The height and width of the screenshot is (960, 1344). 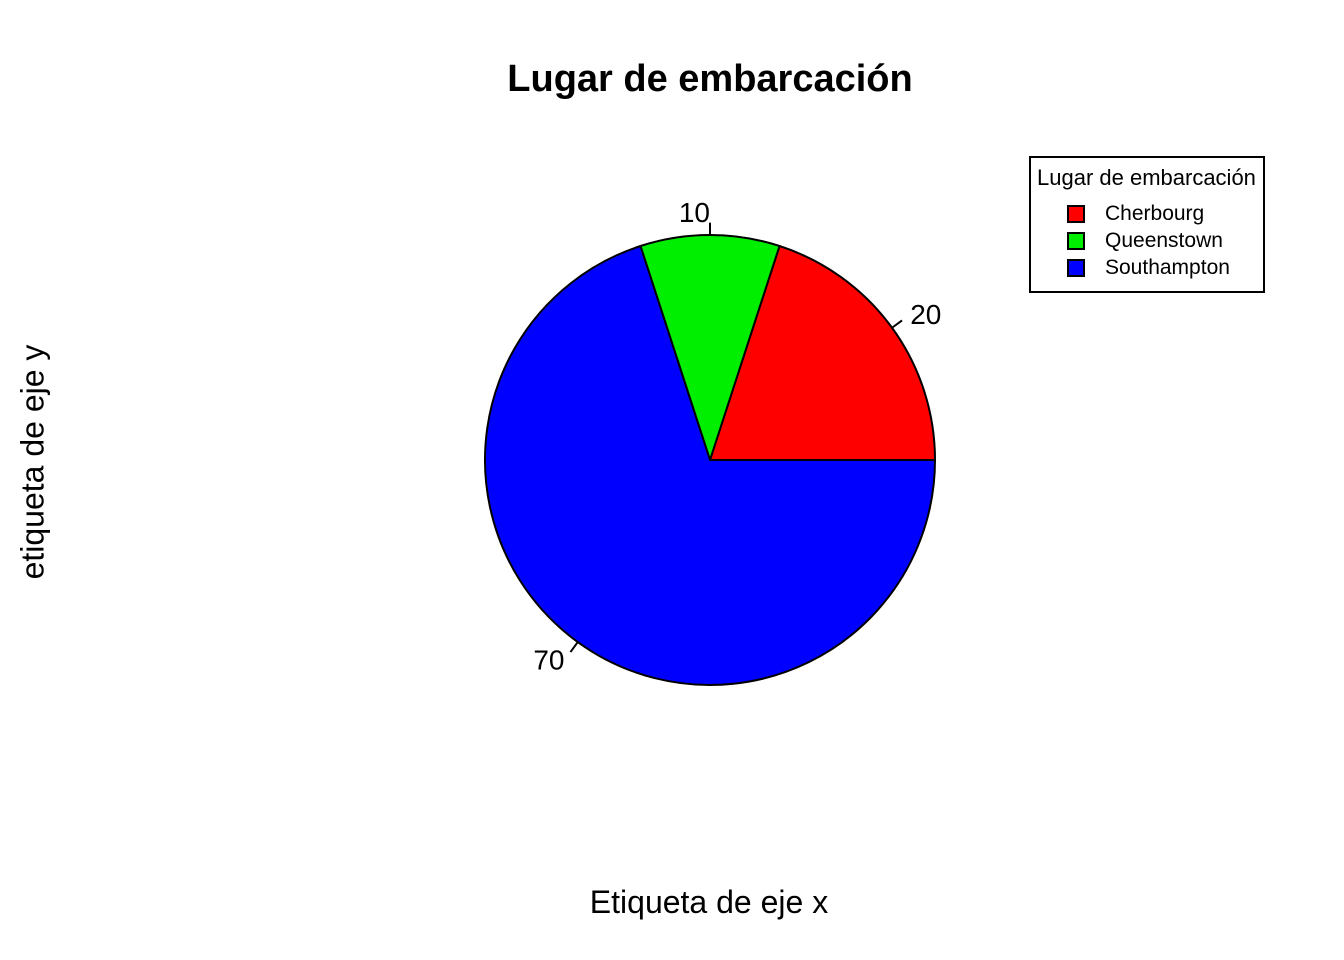 I want to click on x-axis-label: Etiqueta de eje x, so click(x=709, y=902).